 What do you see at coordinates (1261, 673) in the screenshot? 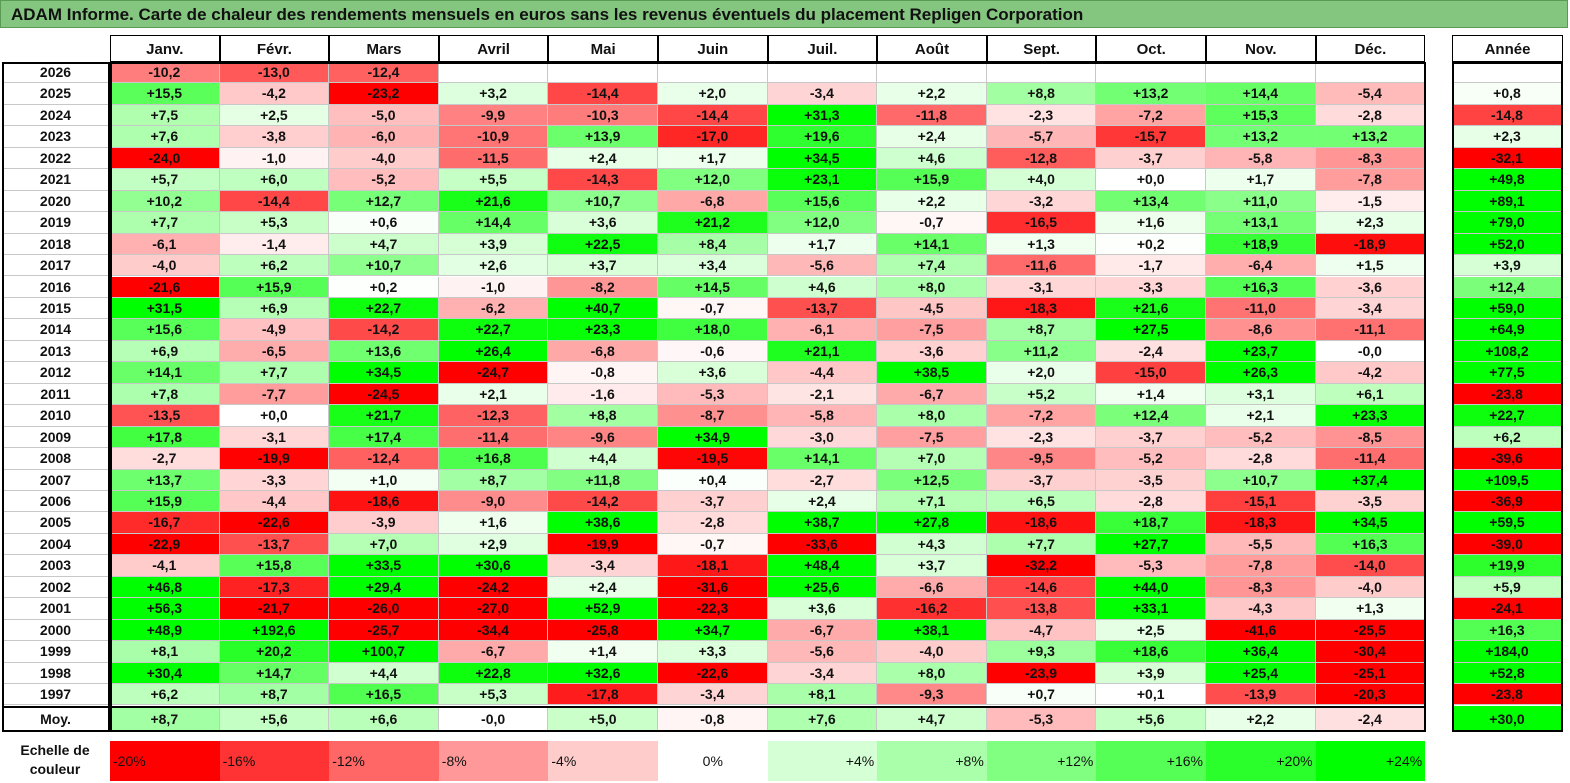
I see `heatmap-cell: +25,4` at bounding box center [1261, 673].